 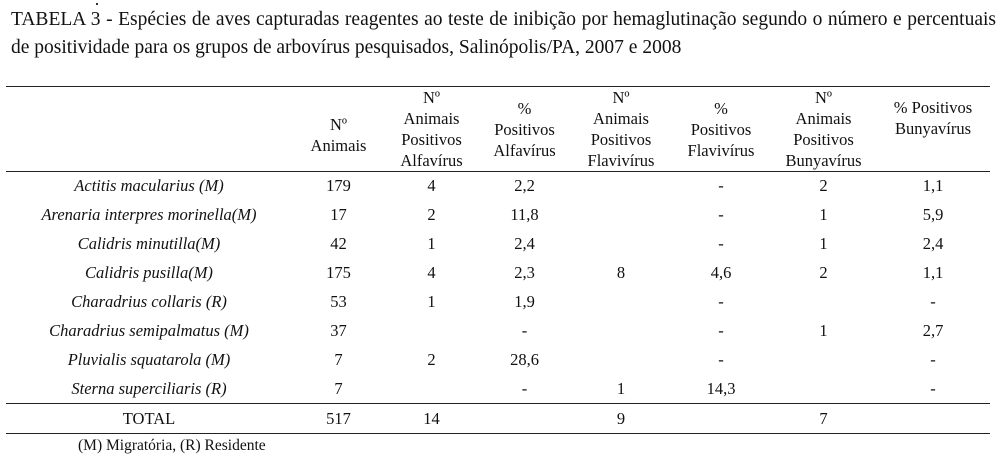 What do you see at coordinates (721, 388) in the screenshot?
I see `value-cell: 14,3` at bounding box center [721, 388].